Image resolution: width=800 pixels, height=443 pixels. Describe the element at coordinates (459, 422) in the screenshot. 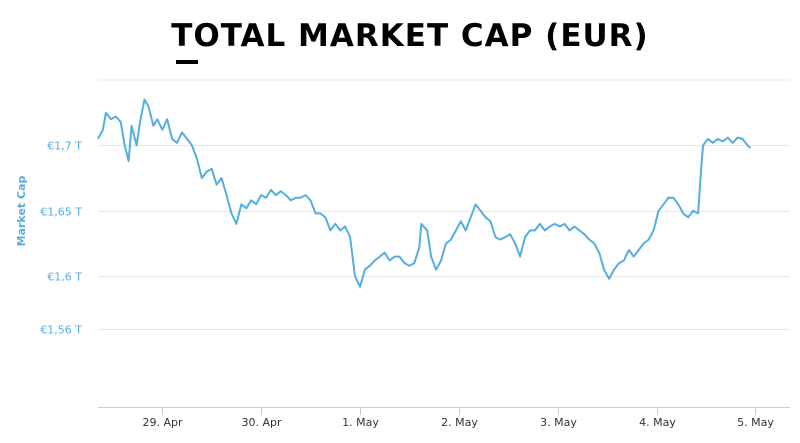

I see `x-tick-label: 2. May` at that location.